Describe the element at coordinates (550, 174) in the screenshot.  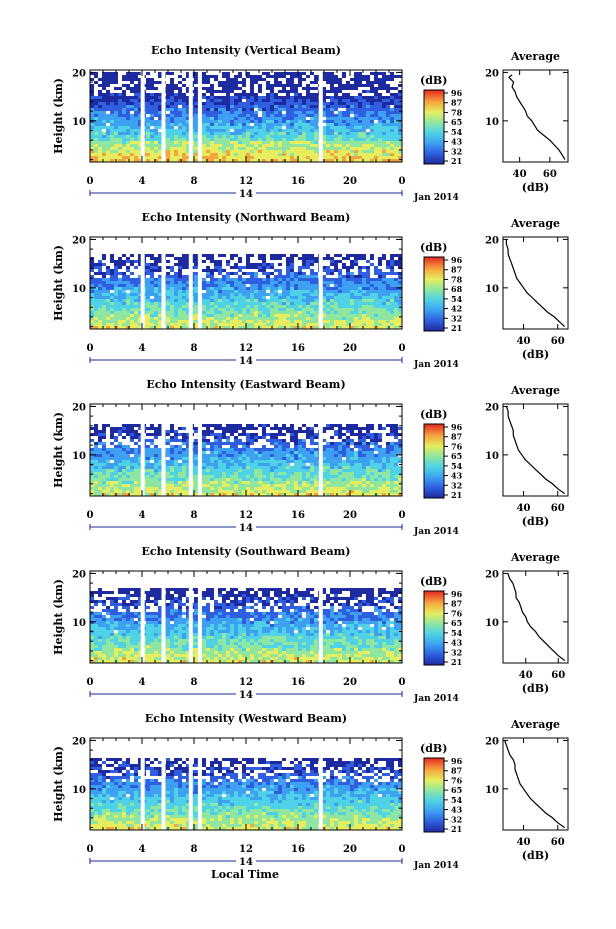
I see `profile-x-tick-label: 60` at that location.